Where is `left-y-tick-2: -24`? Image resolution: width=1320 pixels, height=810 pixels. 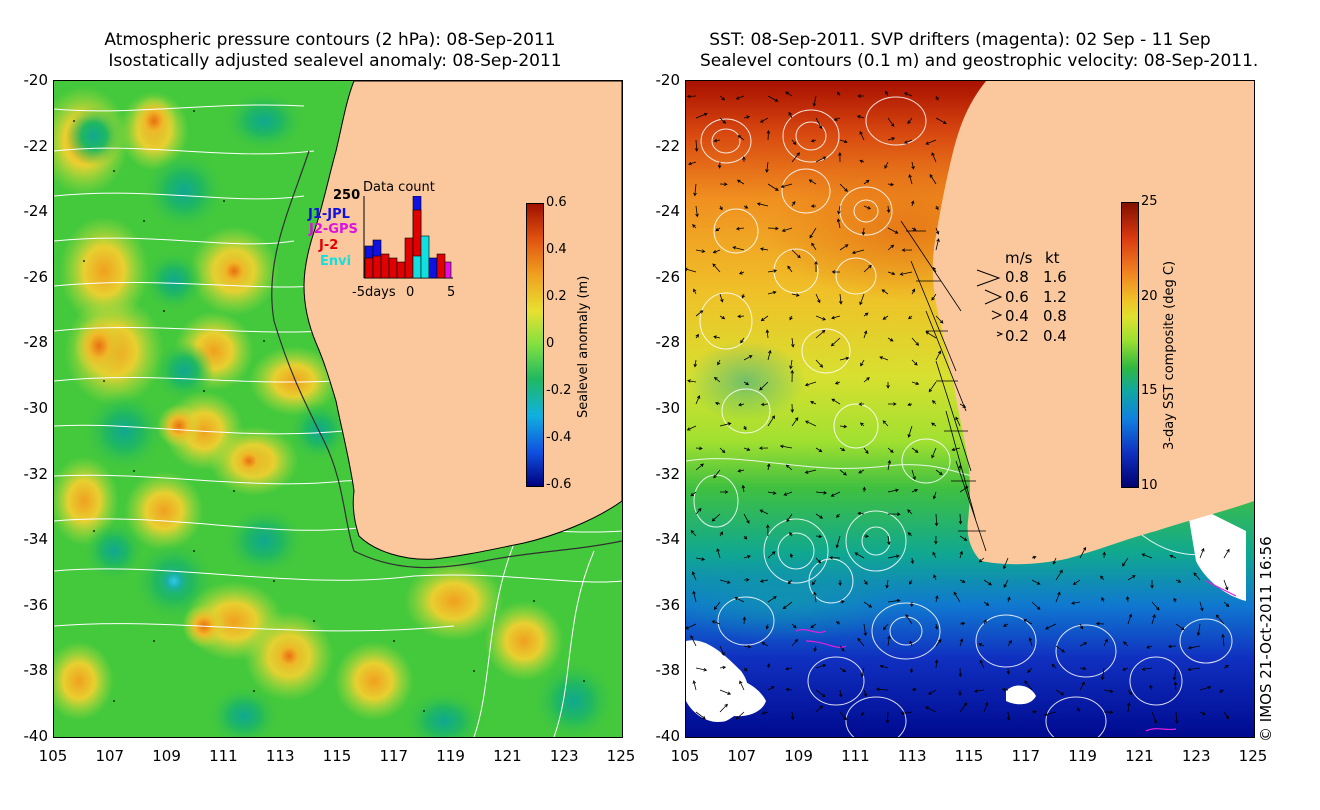 left-y-tick-2: -24 is located at coordinates (36, 211).